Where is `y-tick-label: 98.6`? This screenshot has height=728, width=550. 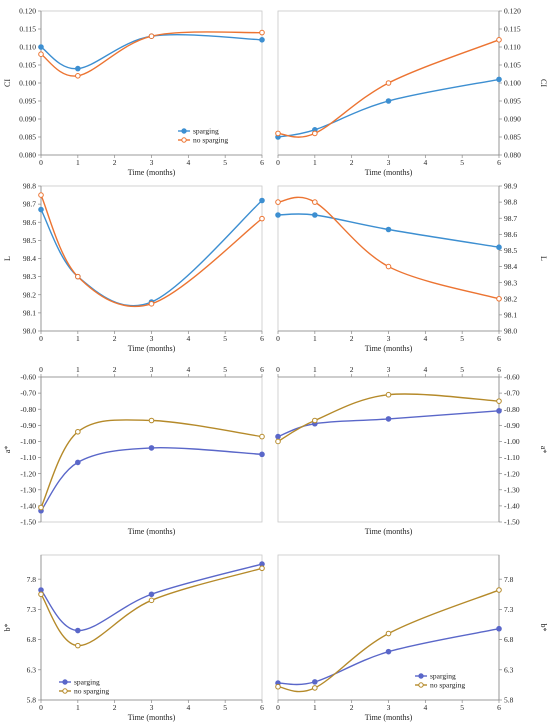
y-tick-label: 98.6 is located at coordinates (510, 234).